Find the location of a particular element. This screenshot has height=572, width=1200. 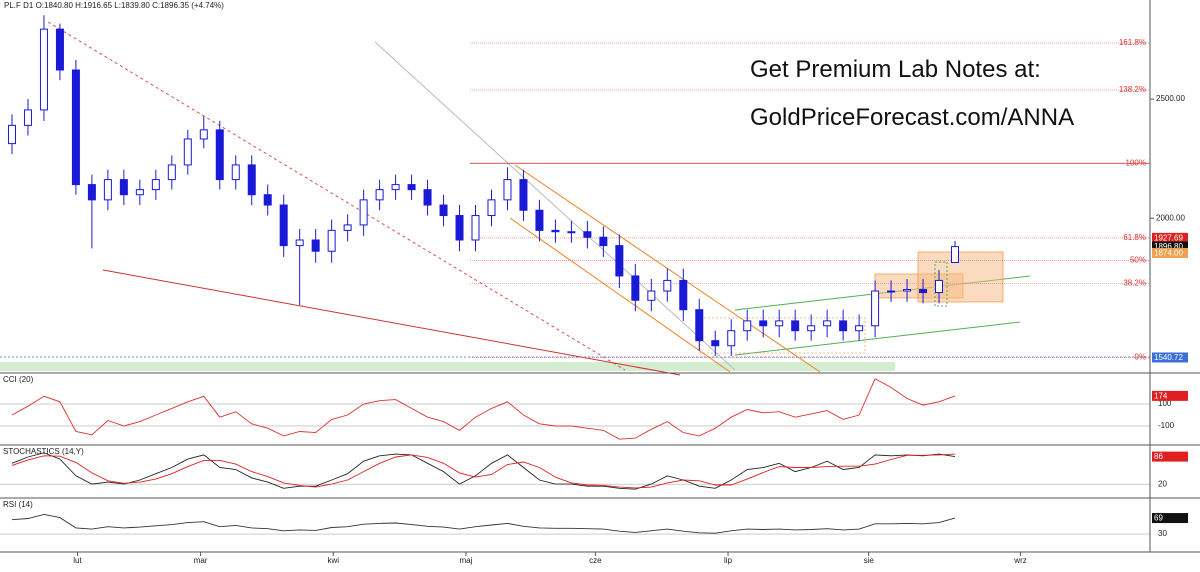

x-tick-label: mar is located at coordinates (201, 560).